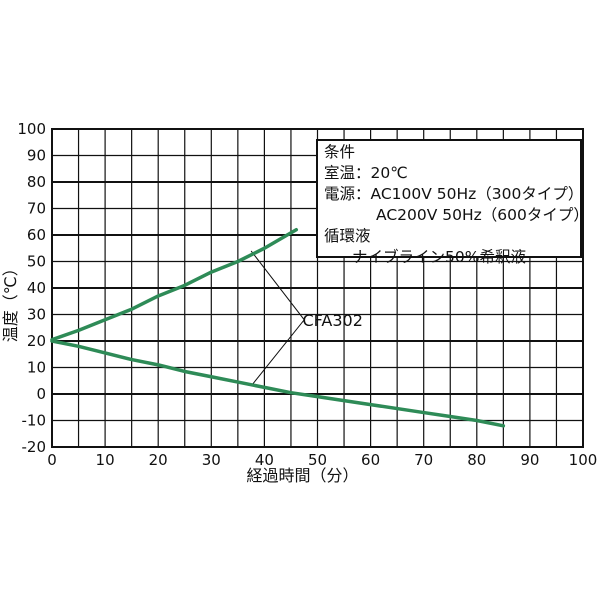 This screenshot has width=600, height=600. I want to click on conditions-power-2: AC200V 50Hz（600タイプ）, so click(482, 215).